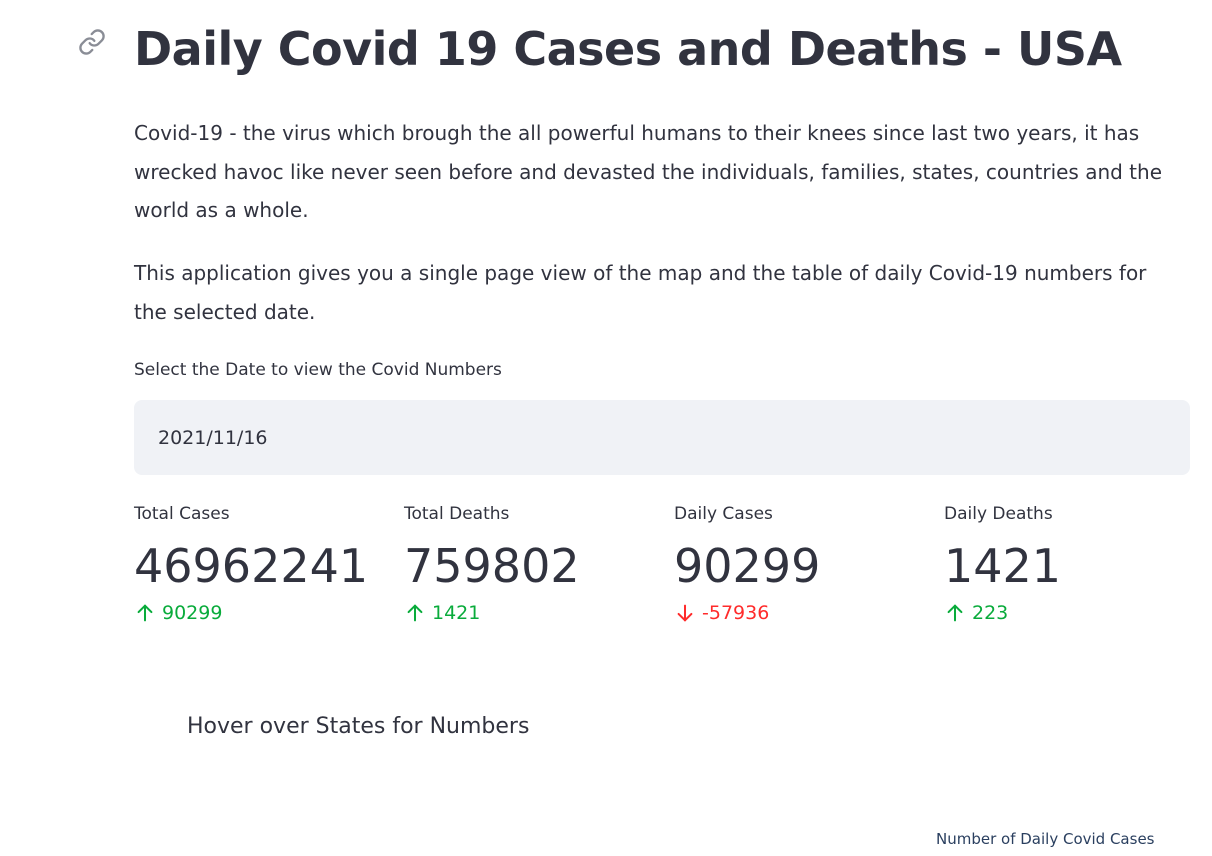 The height and width of the screenshot is (856, 1212). What do you see at coordinates (92, 42) in the screenshot?
I see `link-icon` at bounding box center [92, 42].